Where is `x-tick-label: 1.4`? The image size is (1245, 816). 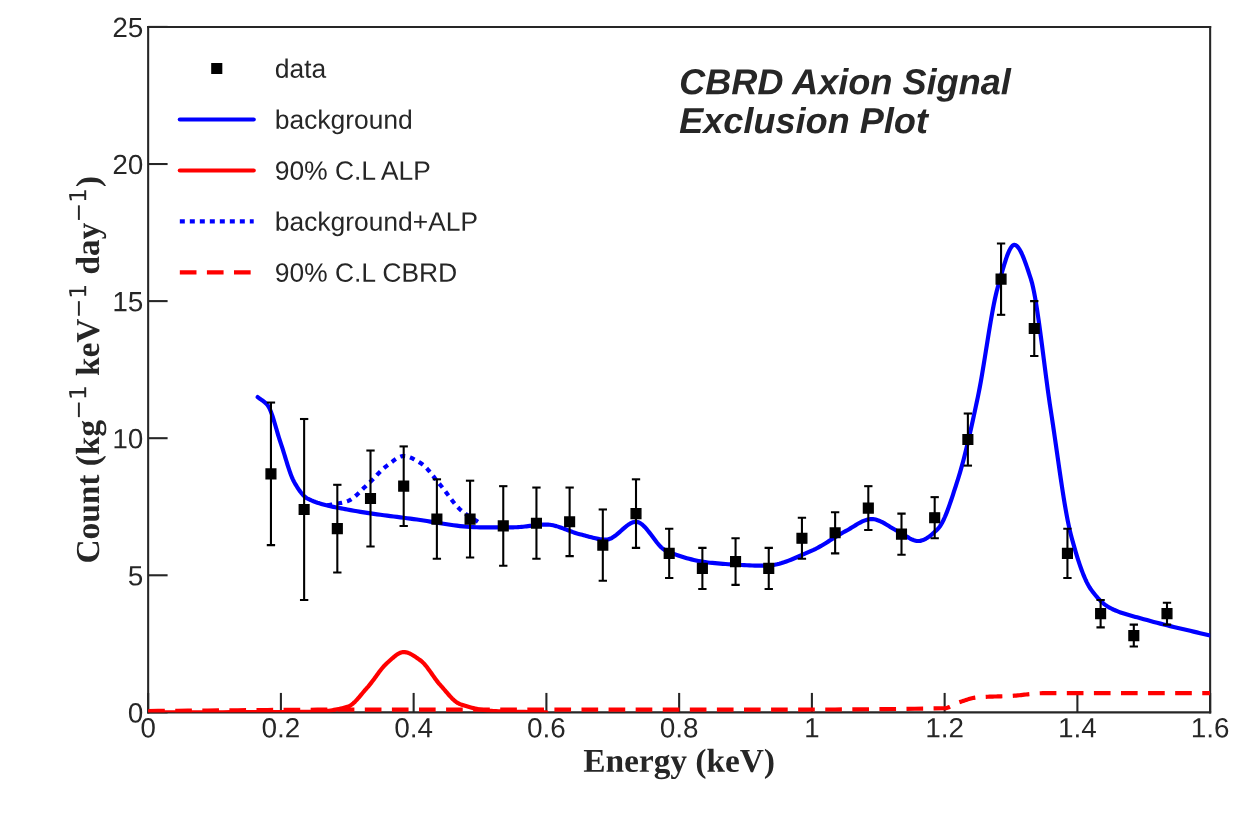 x-tick-label: 1.4 is located at coordinates (1078, 728).